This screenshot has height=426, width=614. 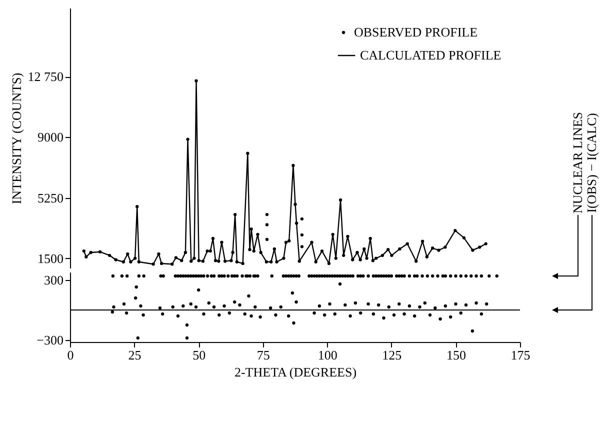 I want to click on x-tick-label: 100, so click(x=328, y=355).